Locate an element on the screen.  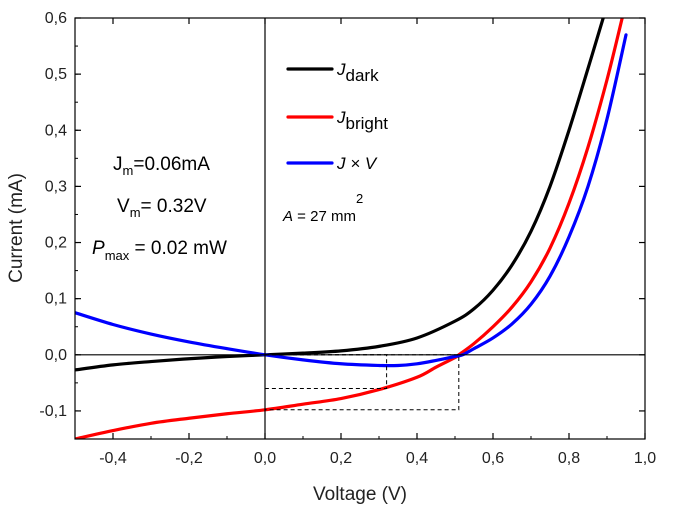
vm-sub: m is located at coordinates (135, 212).